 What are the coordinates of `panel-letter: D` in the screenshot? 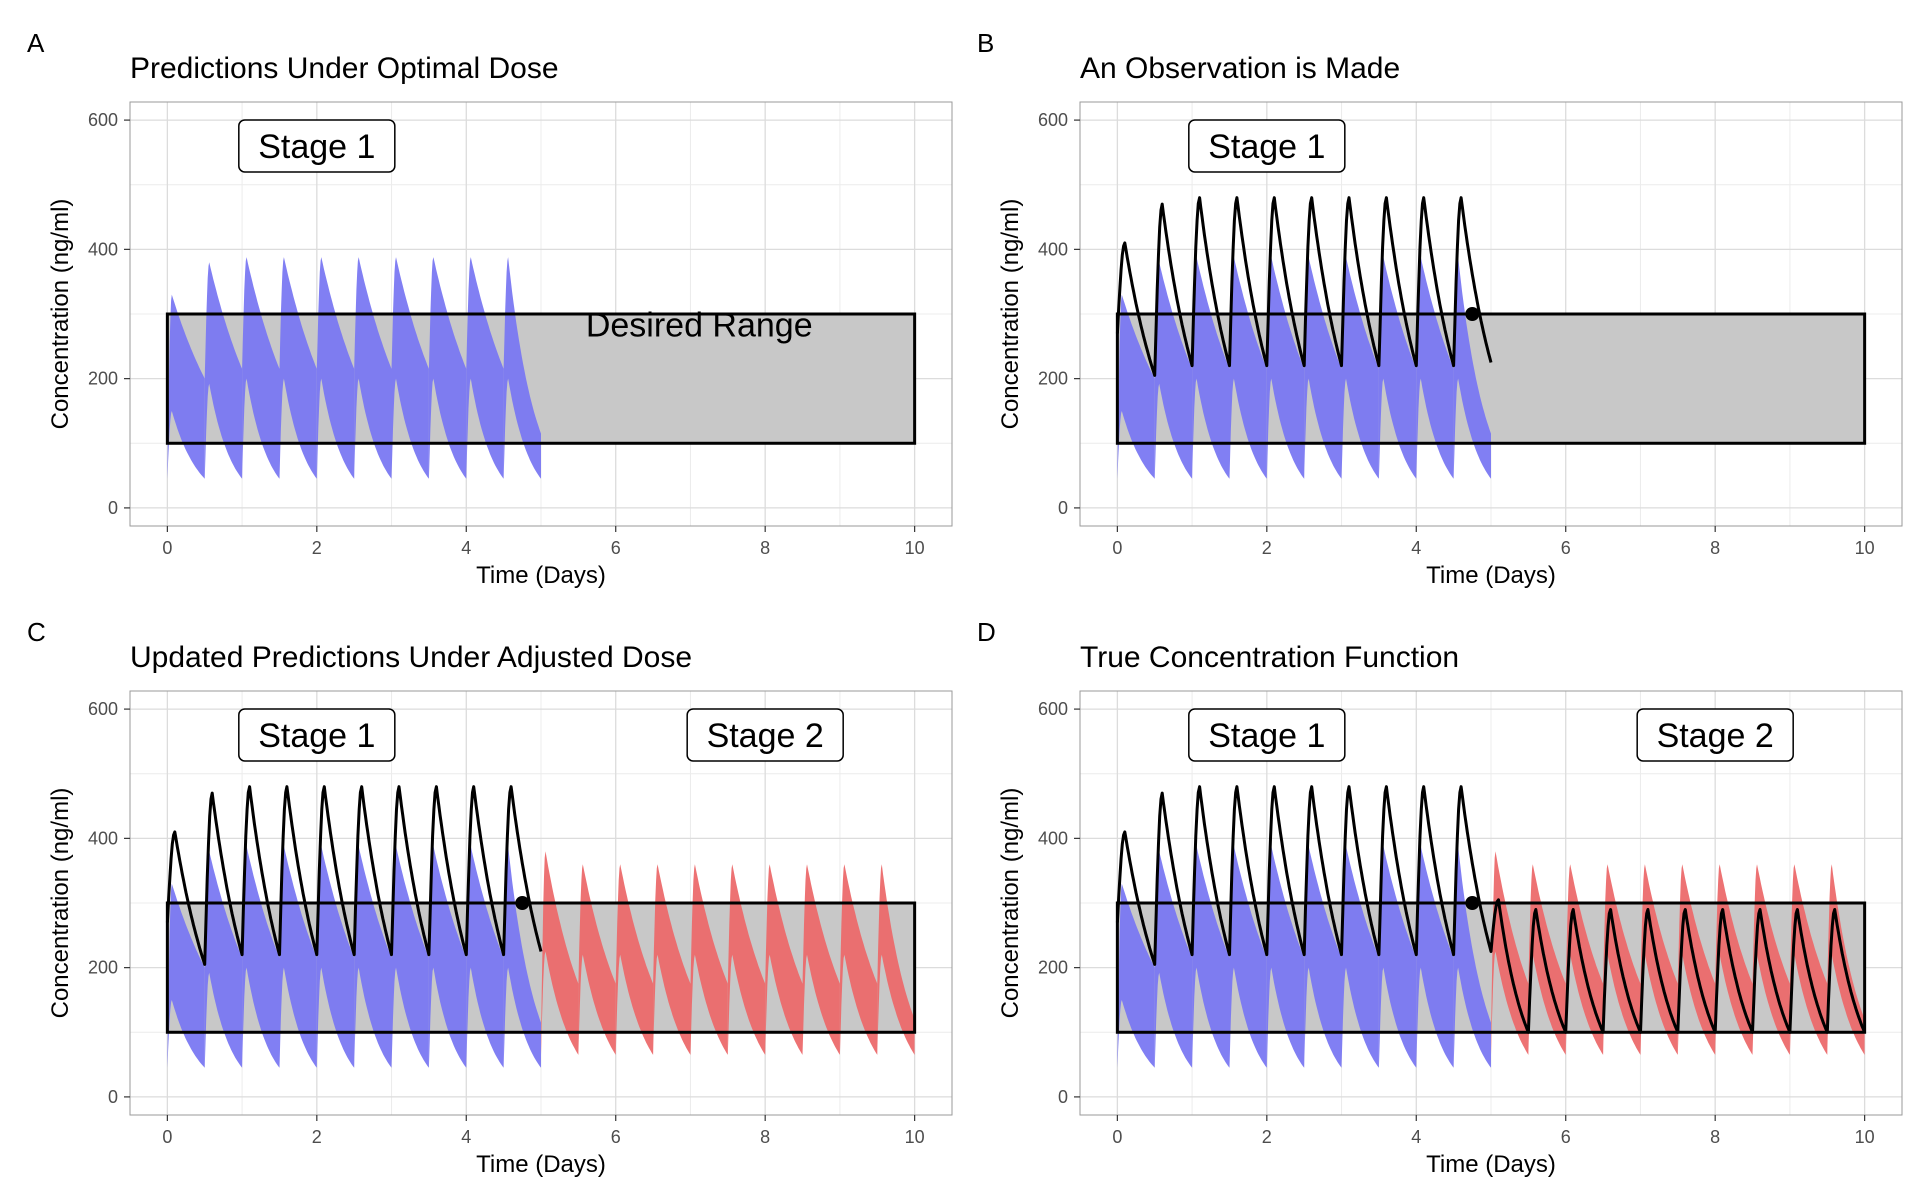 It's located at (986, 632).